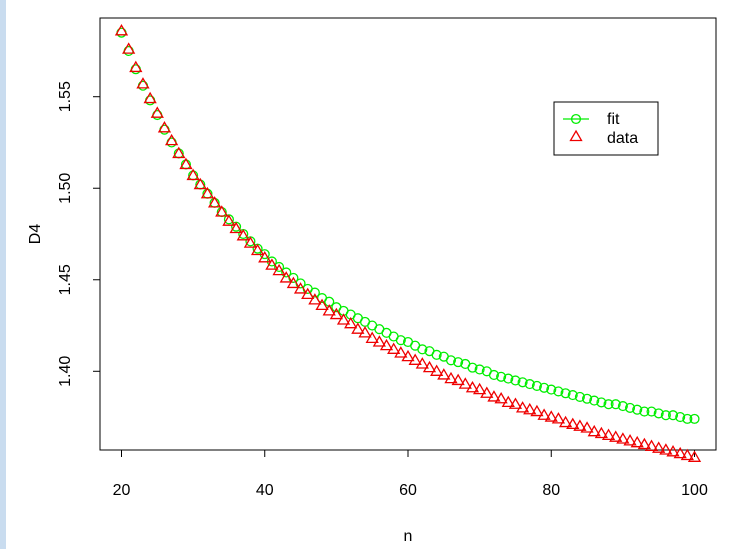 This screenshot has height=549, width=730. What do you see at coordinates (3, 274) in the screenshot?
I see `window-edge` at bounding box center [3, 274].